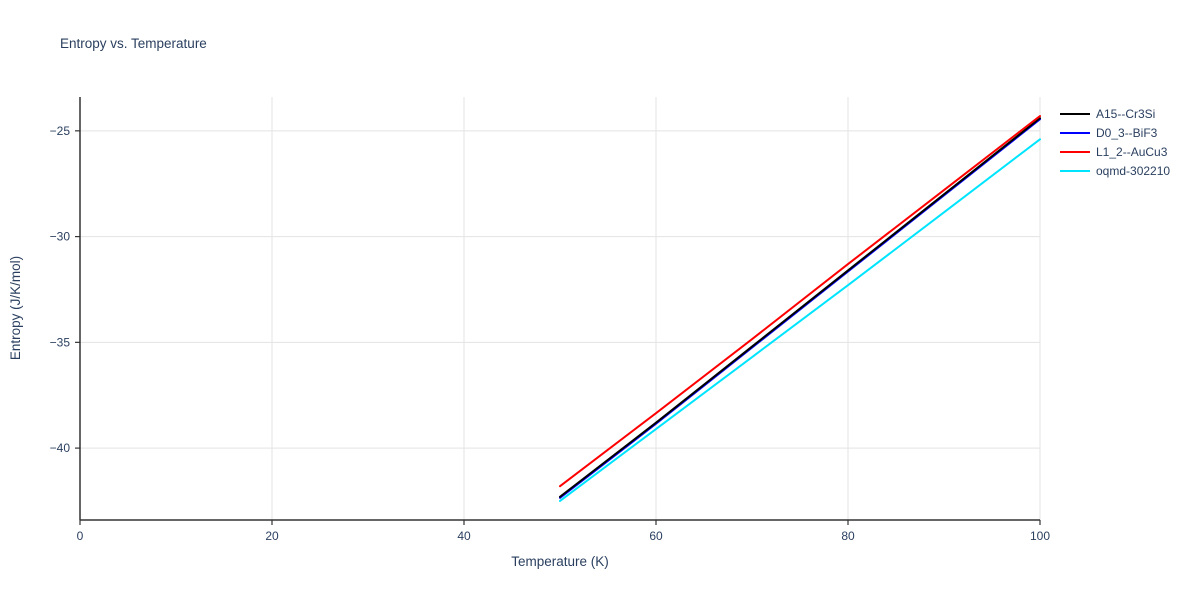 The image size is (1200, 600). I want to click on x-tick-label: 0, so click(80, 536).